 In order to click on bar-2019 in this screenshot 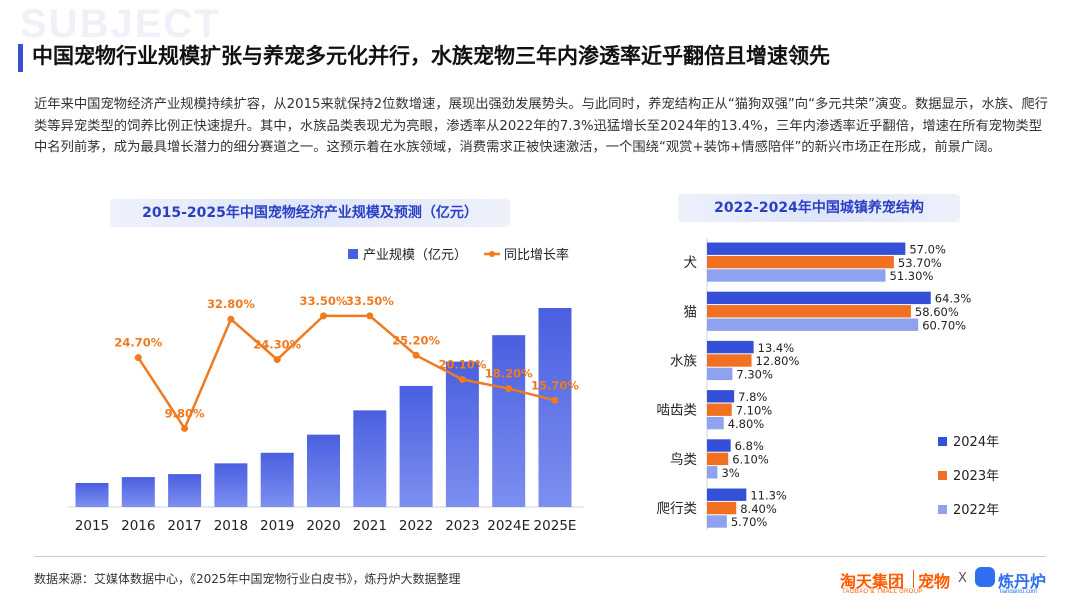, I will do `click(277, 479)`.